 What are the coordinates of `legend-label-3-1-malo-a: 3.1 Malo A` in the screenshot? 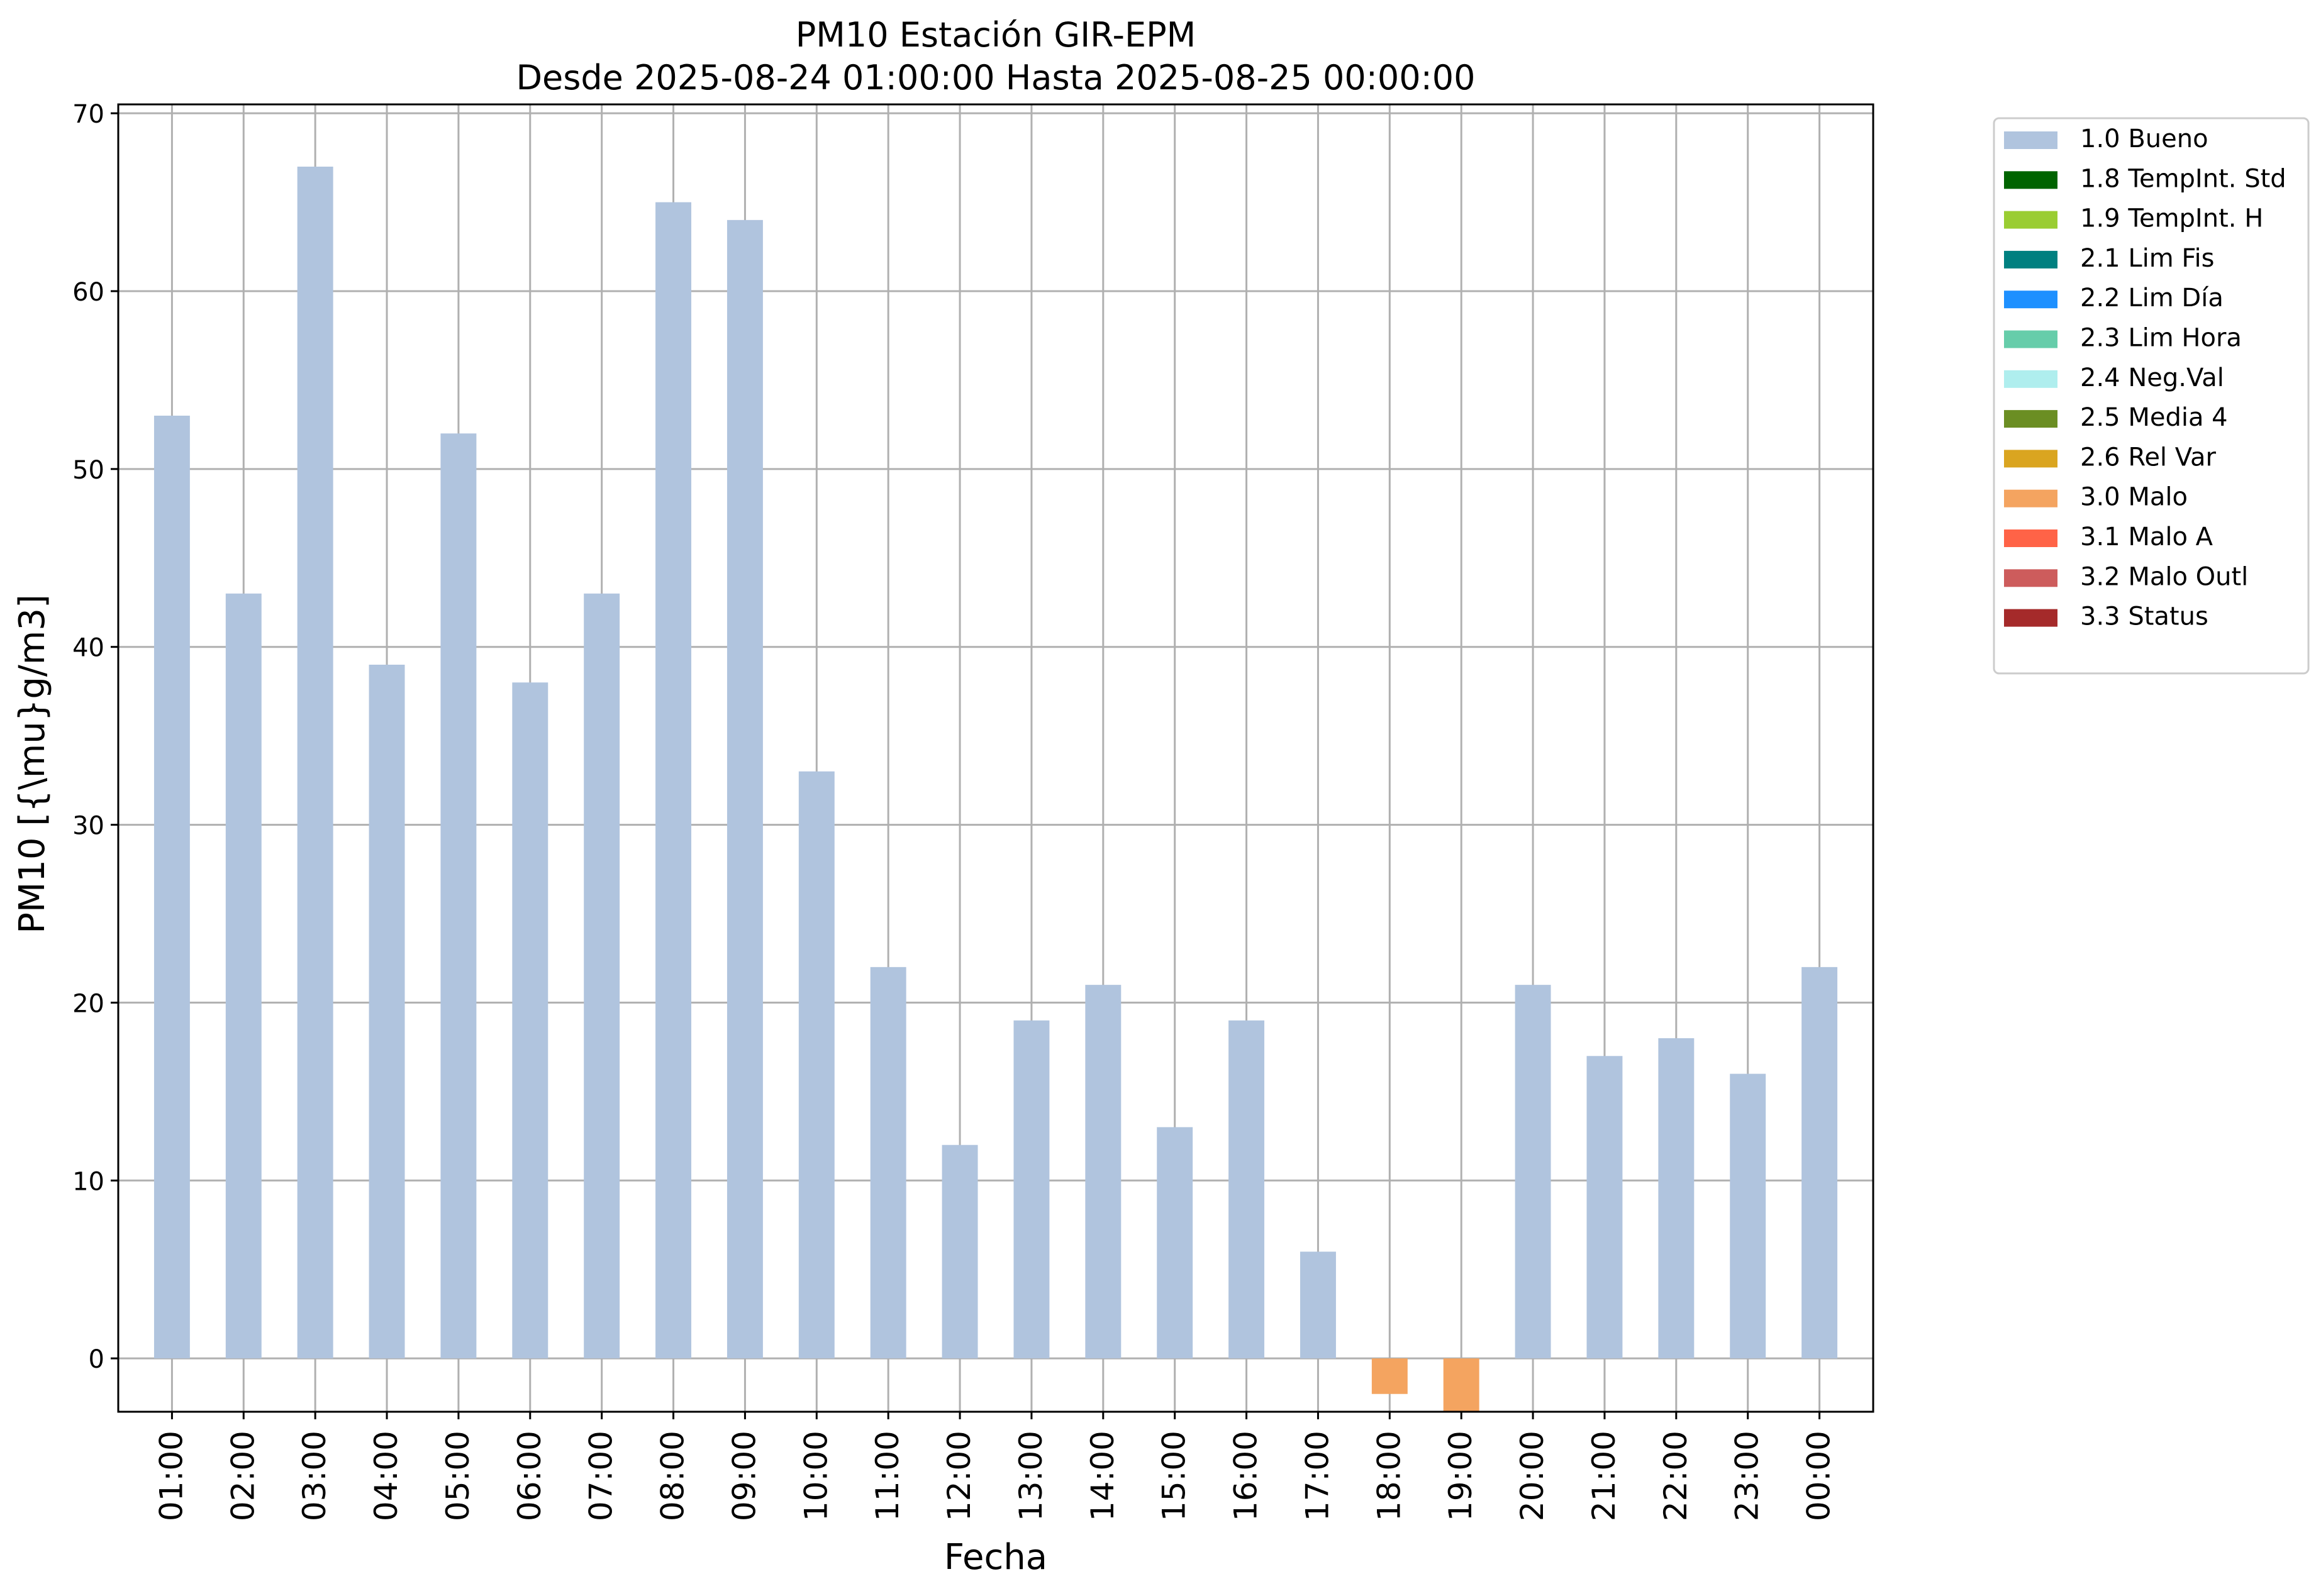 It's located at (2146, 537).